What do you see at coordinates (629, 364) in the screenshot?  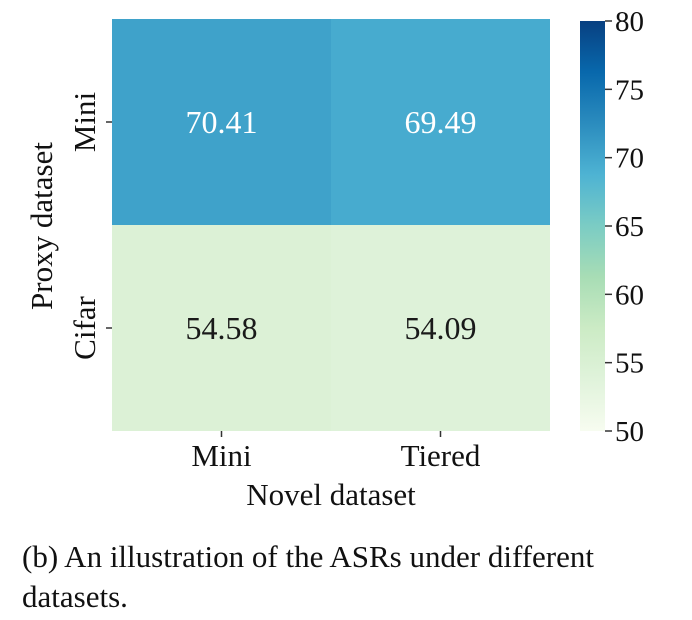 I see `colorbar-tick-label: 55` at bounding box center [629, 364].